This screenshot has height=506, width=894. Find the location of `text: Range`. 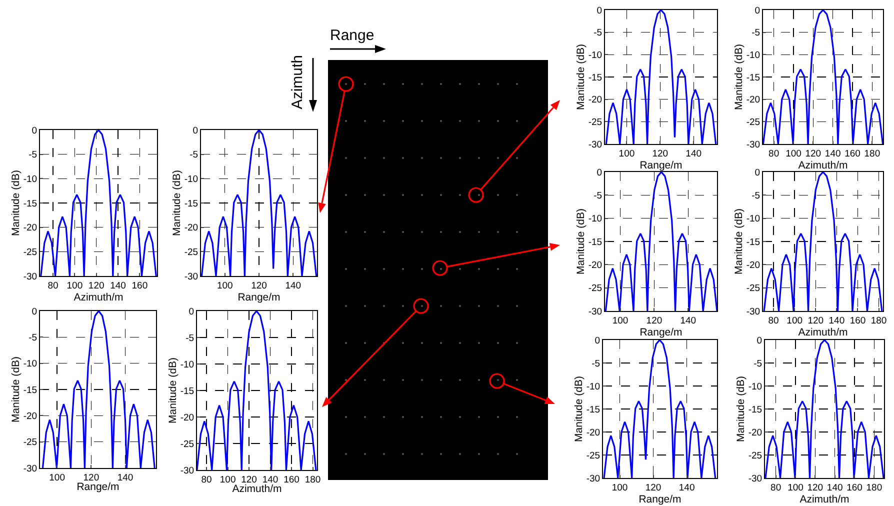

text: Range is located at coordinates (352, 35).